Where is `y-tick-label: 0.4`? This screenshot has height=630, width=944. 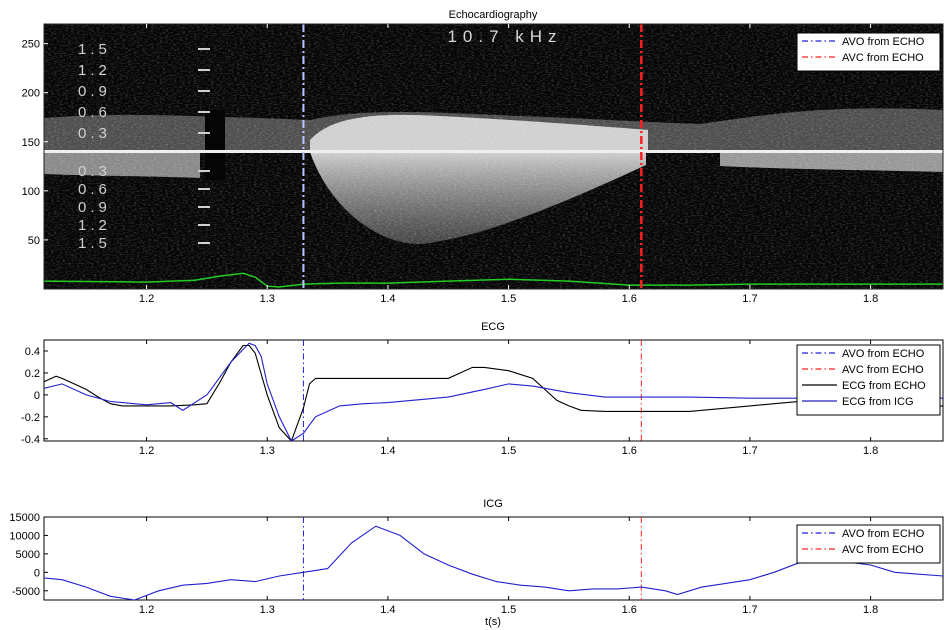
y-tick-label: 0.4 is located at coordinates (32, 352).